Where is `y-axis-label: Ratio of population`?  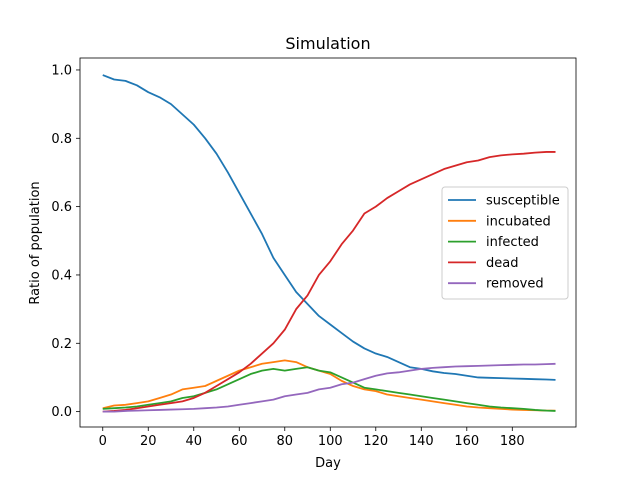
y-axis-label: Ratio of population is located at coordinates (35, 242).